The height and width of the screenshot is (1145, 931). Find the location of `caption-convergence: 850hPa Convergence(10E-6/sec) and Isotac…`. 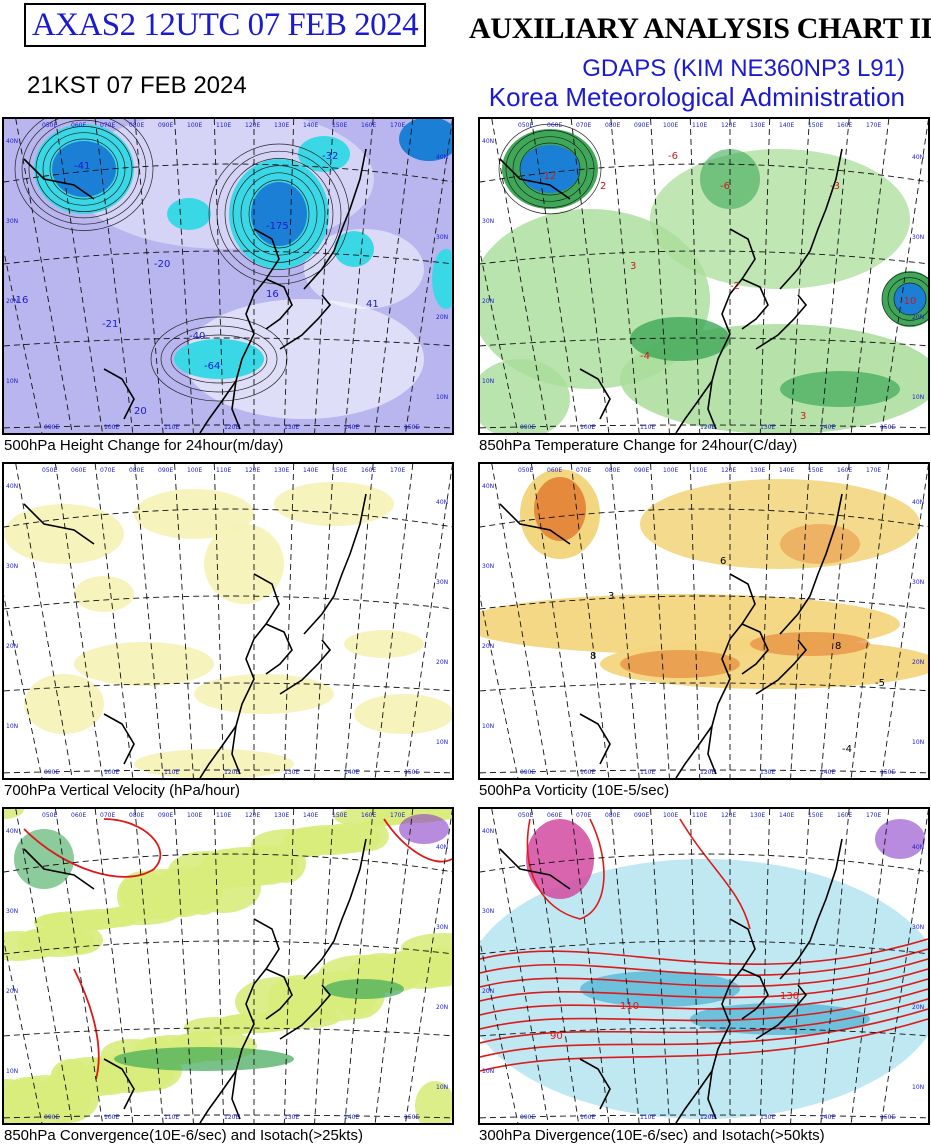

caption-convergence: 850hPa Convergence(10E-6/sec) and Isotac… is located at coordinates (183, 1135).